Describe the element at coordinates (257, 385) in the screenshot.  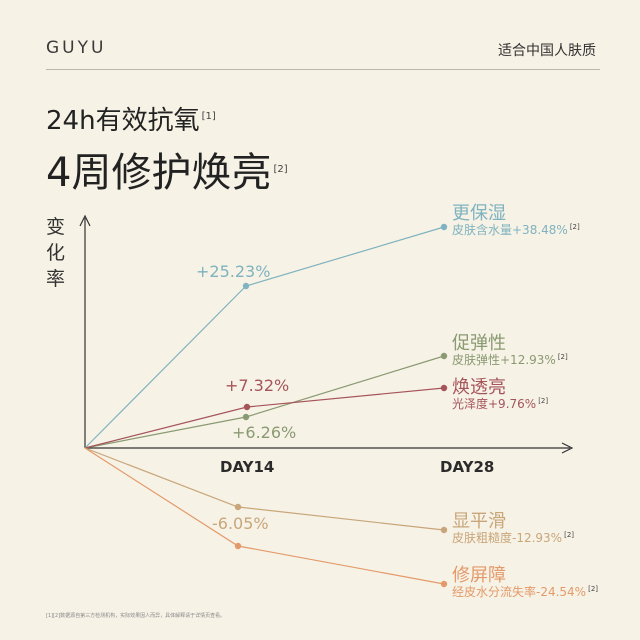
I see `value-label-radiance-day14: +7.32%` at that location.